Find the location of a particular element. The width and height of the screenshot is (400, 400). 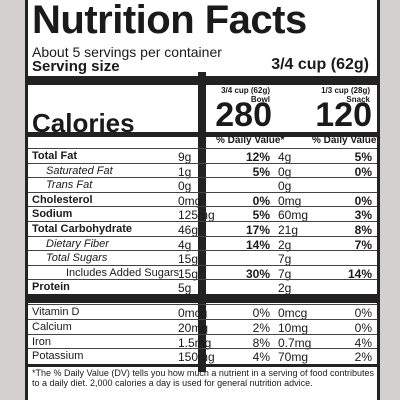

nutrient-row: Total Fat 9g 12% 4g 5% is located at coordinates (202, 156).